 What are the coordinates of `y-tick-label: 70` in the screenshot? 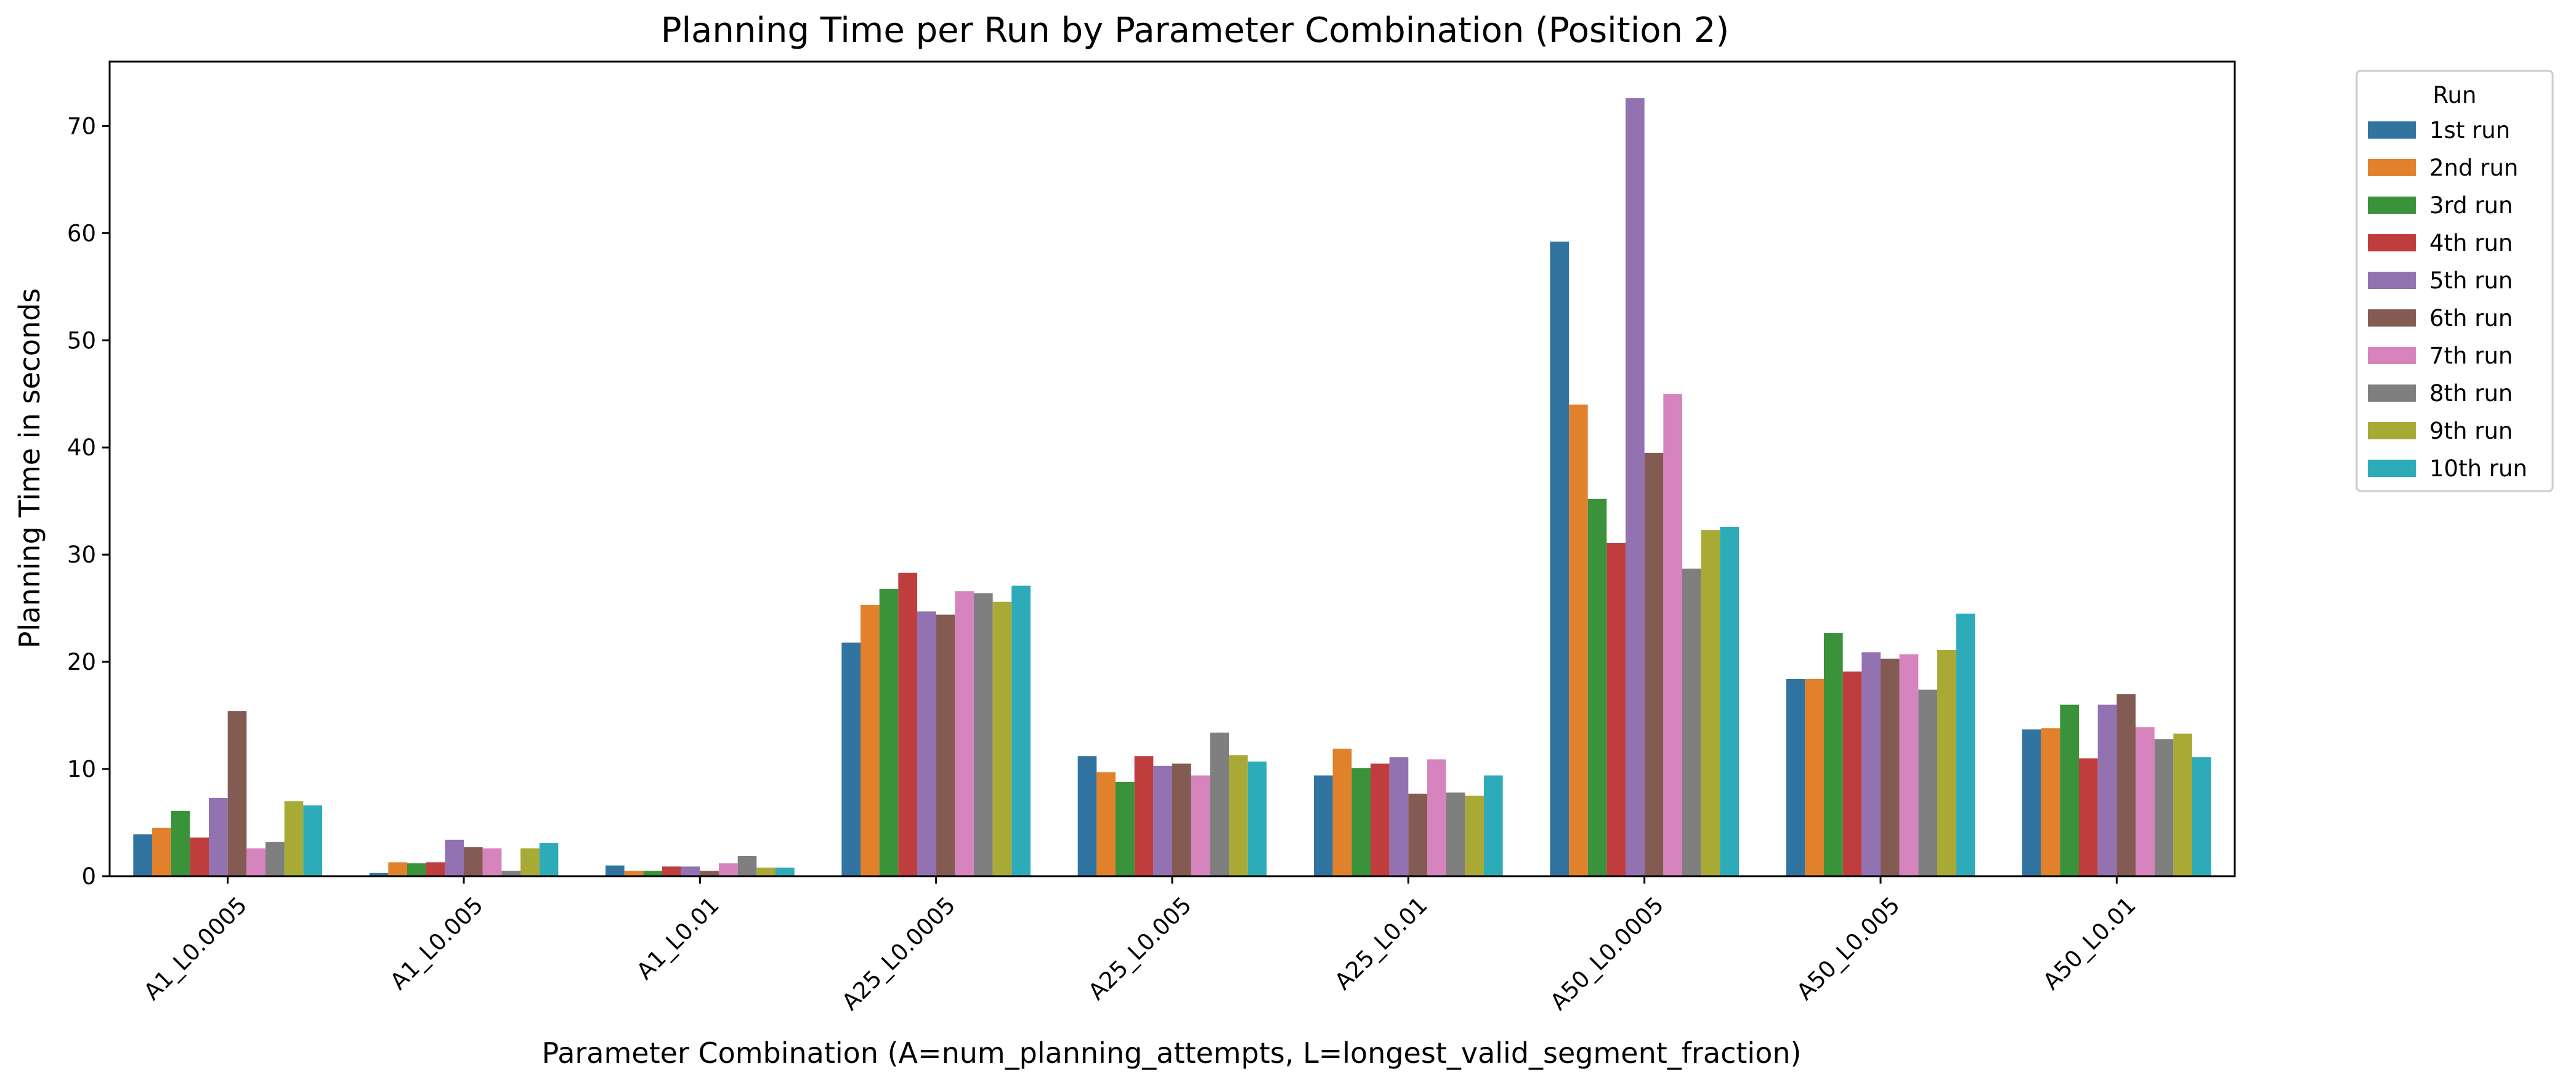 It's located at (81, 126).